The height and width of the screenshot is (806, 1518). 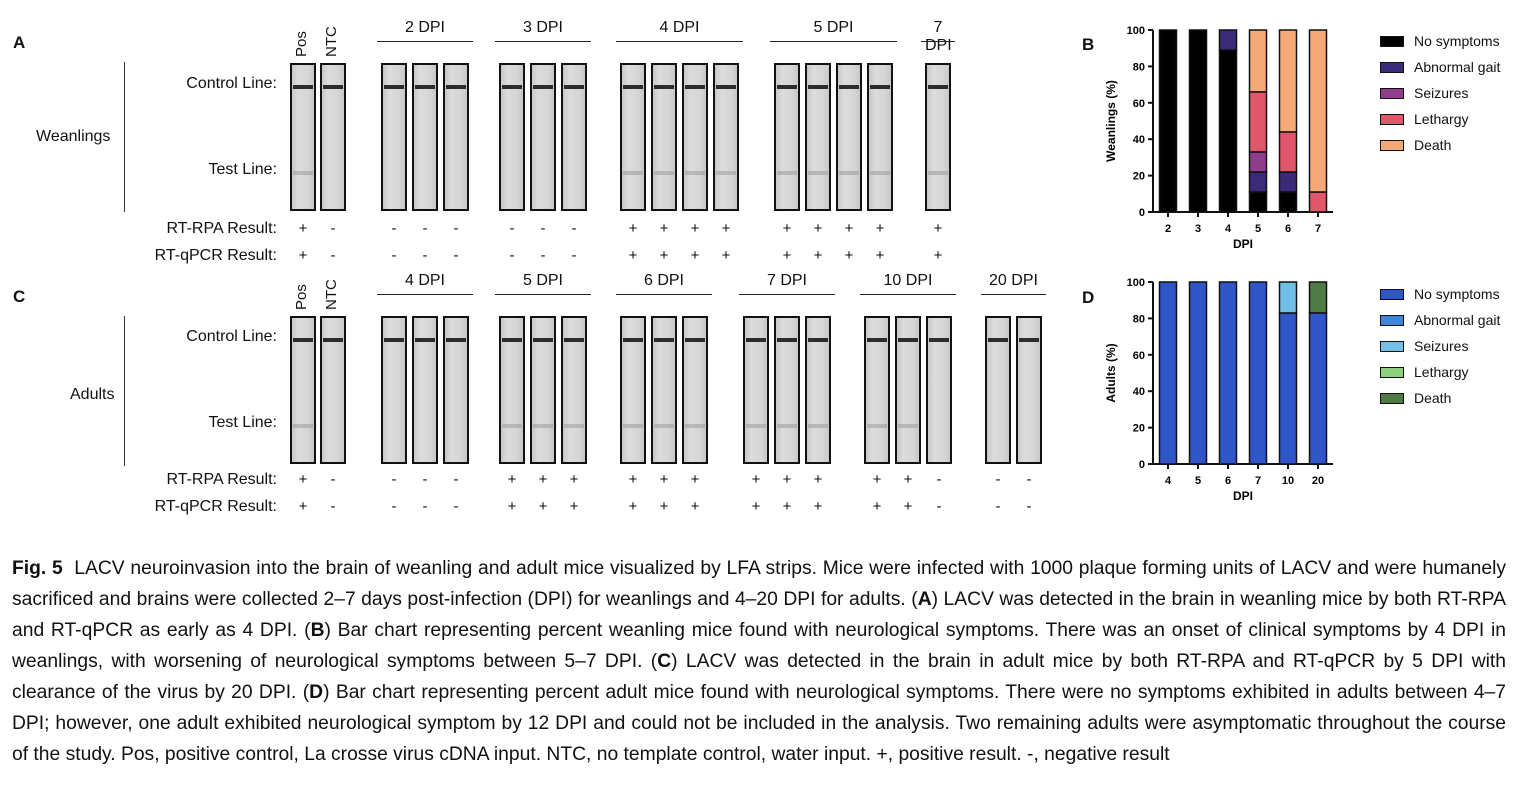 What do you see at coordinates (1111, 372) in the screenshot?
I see `y-axis-label: Adults (%)` at bounding box center [1111, 372].